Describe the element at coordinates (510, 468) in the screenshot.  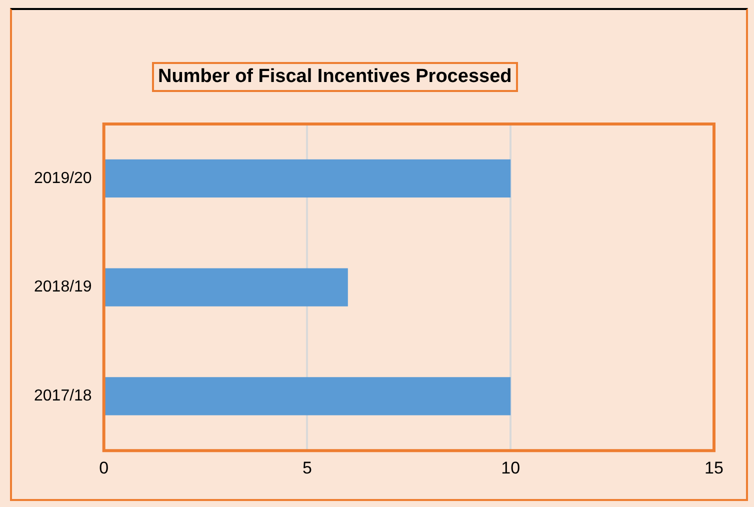
I see `x-tick-label: 10` at that location.